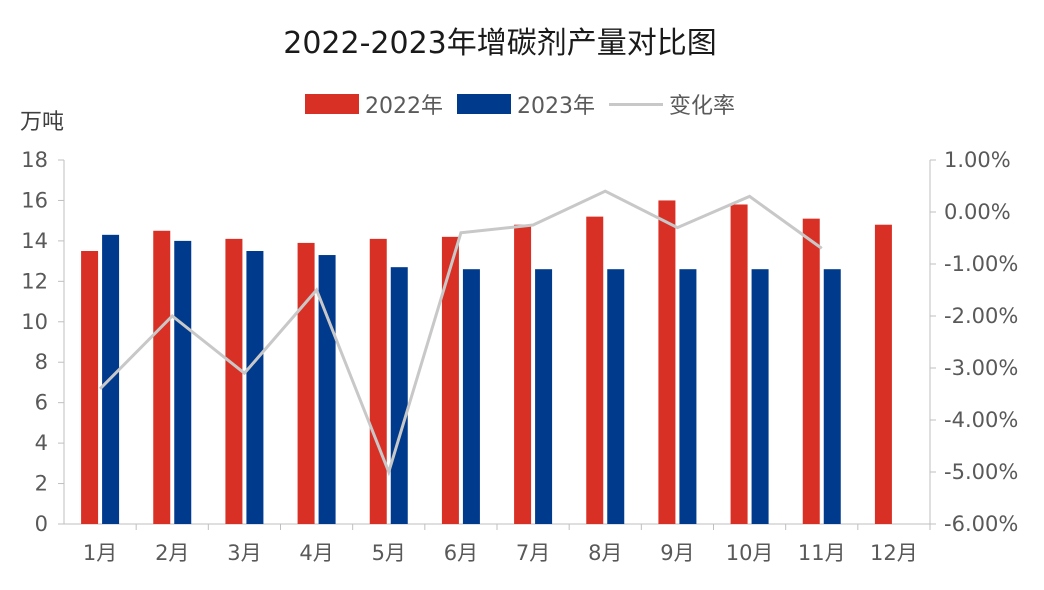 This screenshot has height=590, width=1044. I want to click on y-tick-label: 10, so click(34, 322).